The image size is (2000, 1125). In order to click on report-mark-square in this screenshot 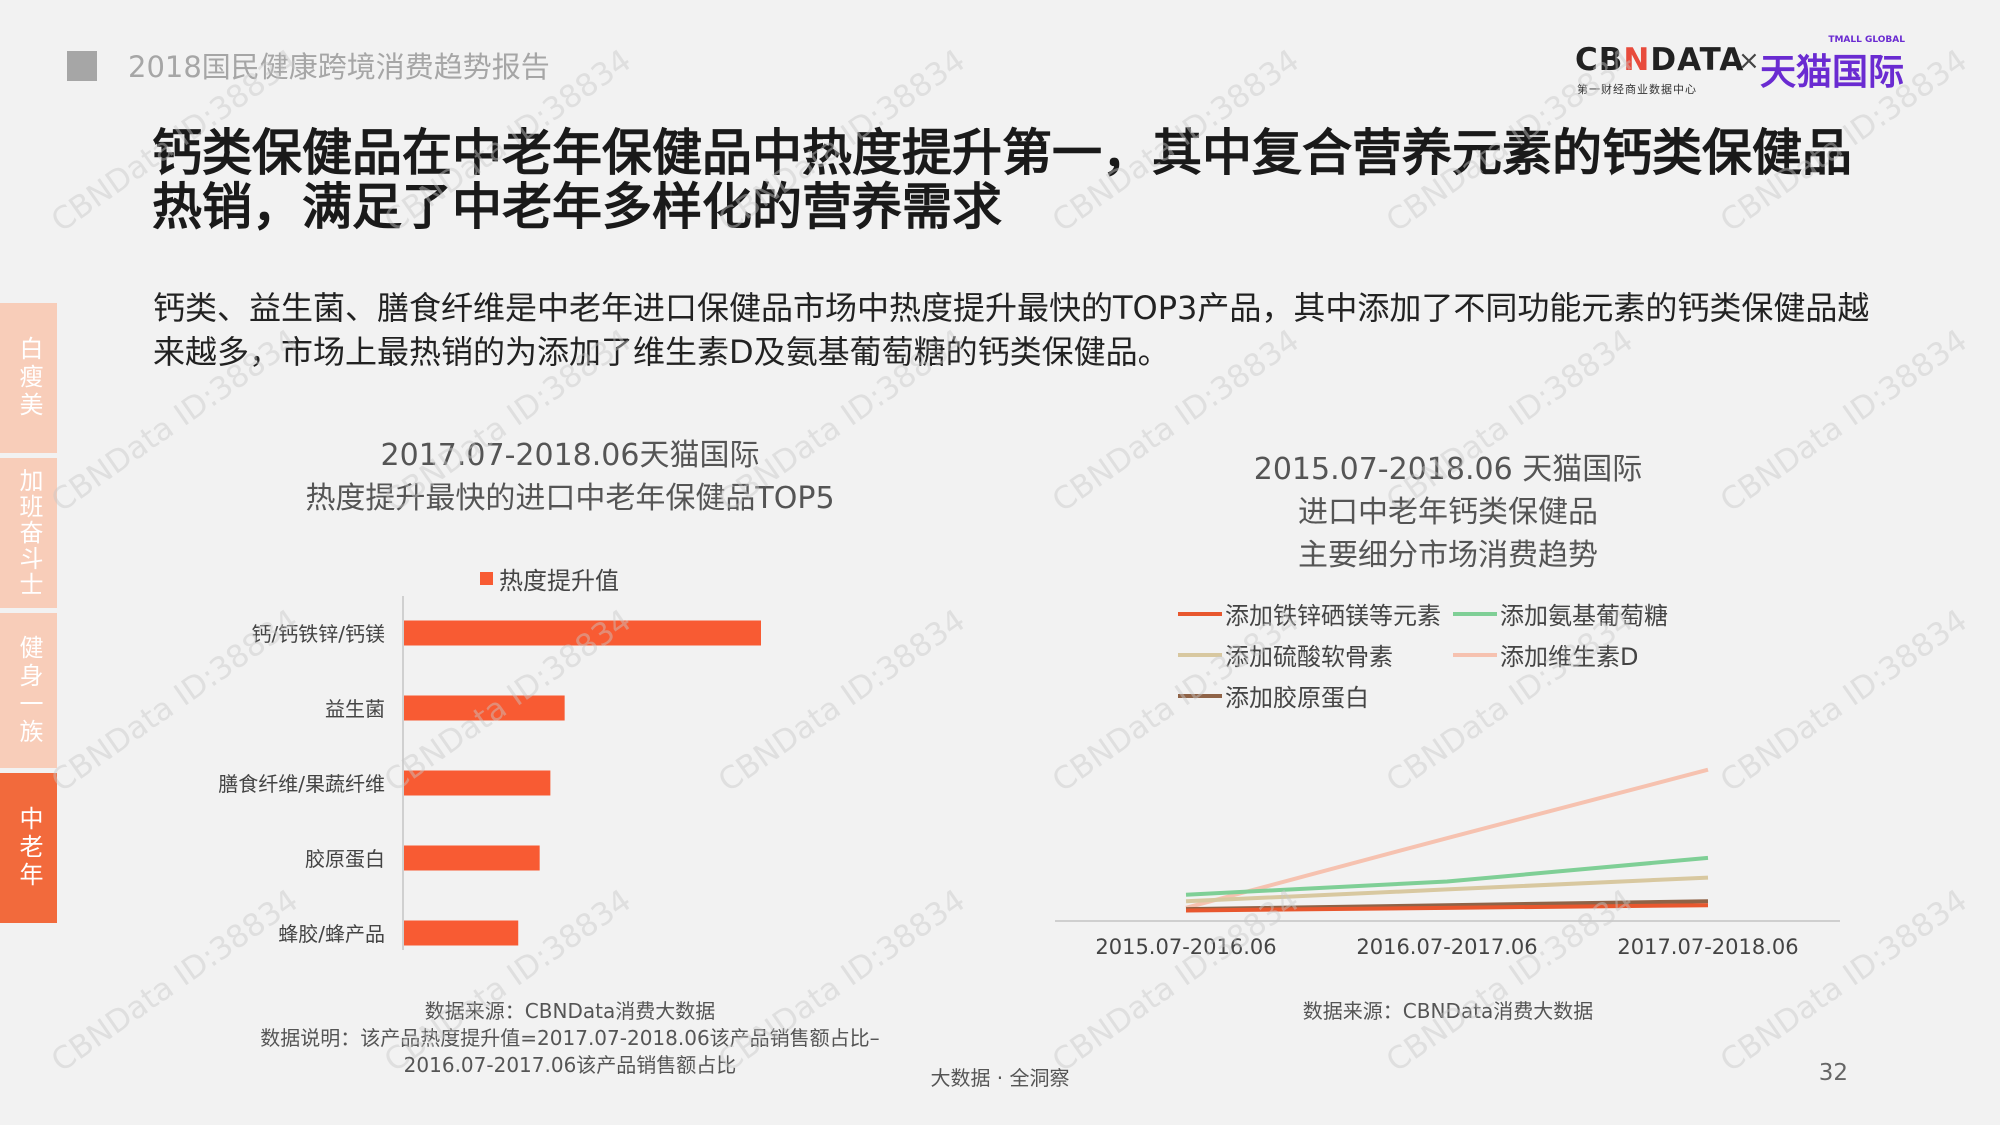, I will do `click(82, 66)`.